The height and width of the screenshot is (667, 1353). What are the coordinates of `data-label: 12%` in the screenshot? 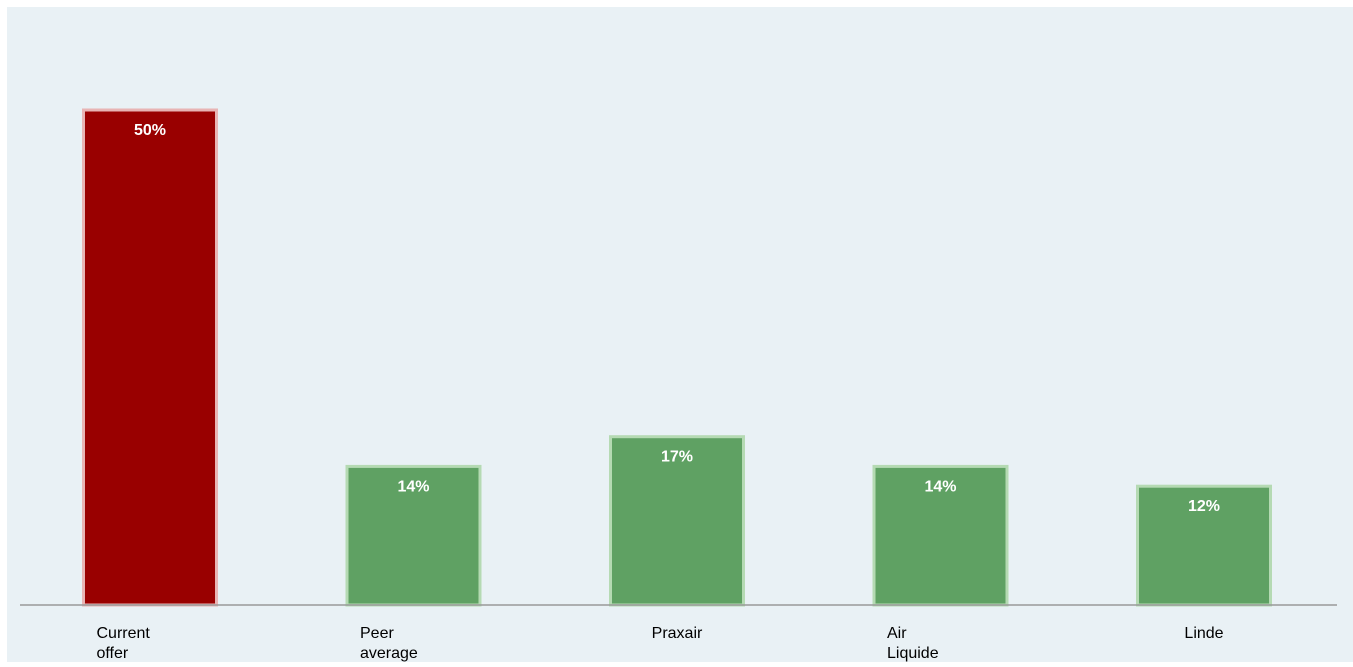 It's located at (1204, 506).